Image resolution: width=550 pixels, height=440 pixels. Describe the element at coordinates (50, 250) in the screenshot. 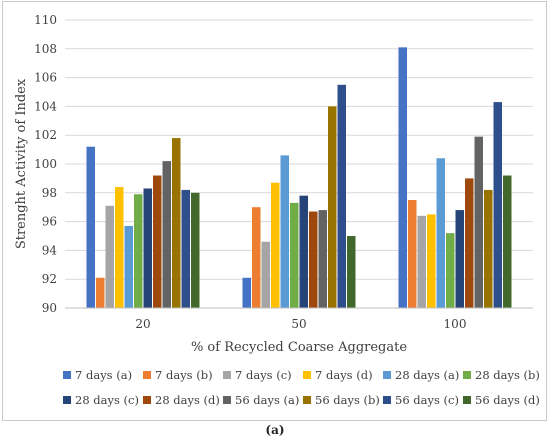

I see `y-tick-label: 94` at that location.